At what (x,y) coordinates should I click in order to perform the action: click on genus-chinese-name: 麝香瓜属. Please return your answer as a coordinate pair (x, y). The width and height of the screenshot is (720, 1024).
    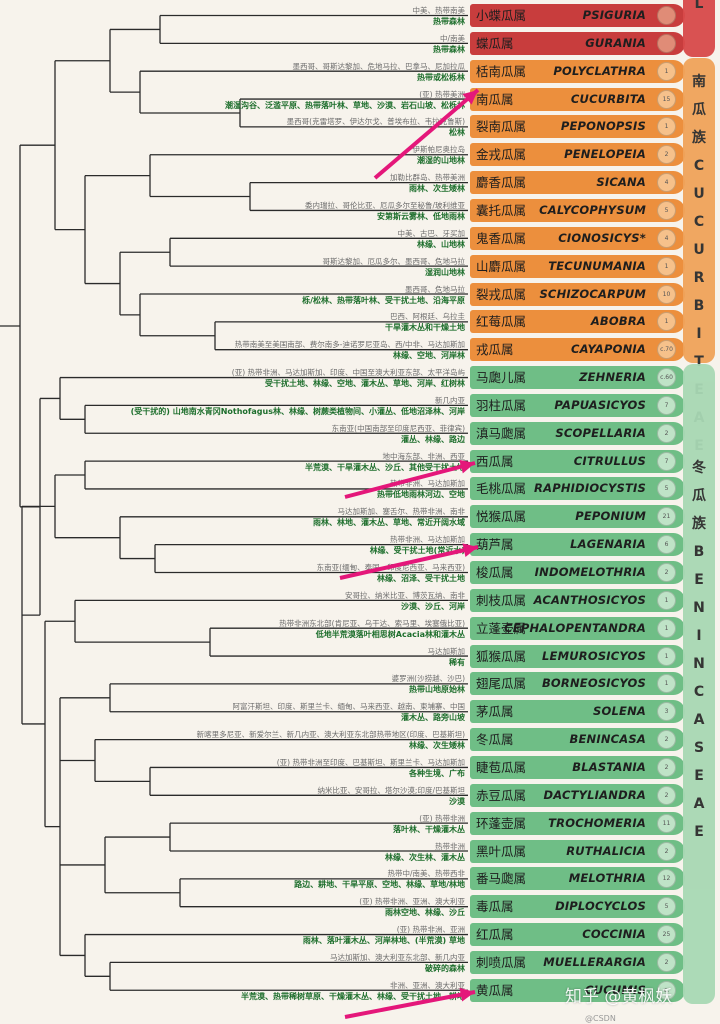
    Looking at the image, I should click on (501, 183).